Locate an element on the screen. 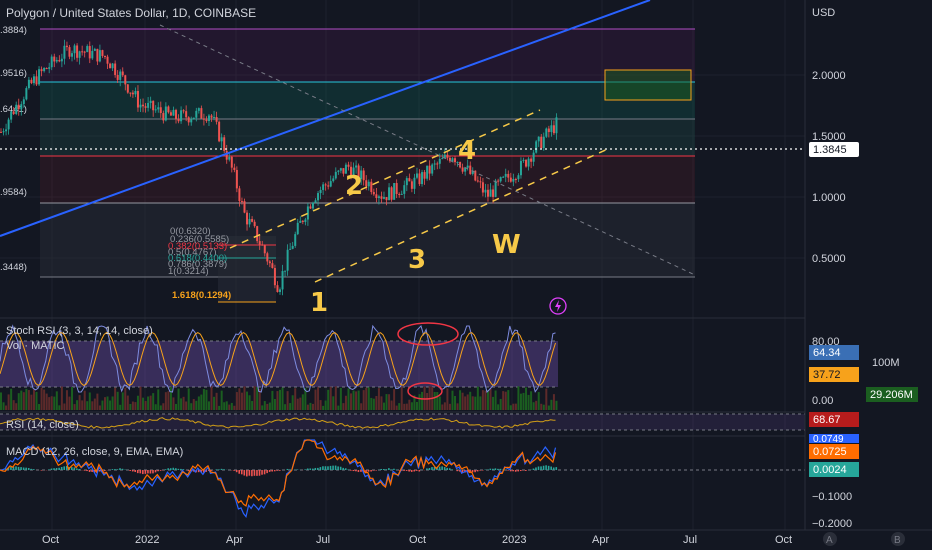 The image size is (932, 550). stoch-k-tag: 64.34 is located at coordinates (834, 352).